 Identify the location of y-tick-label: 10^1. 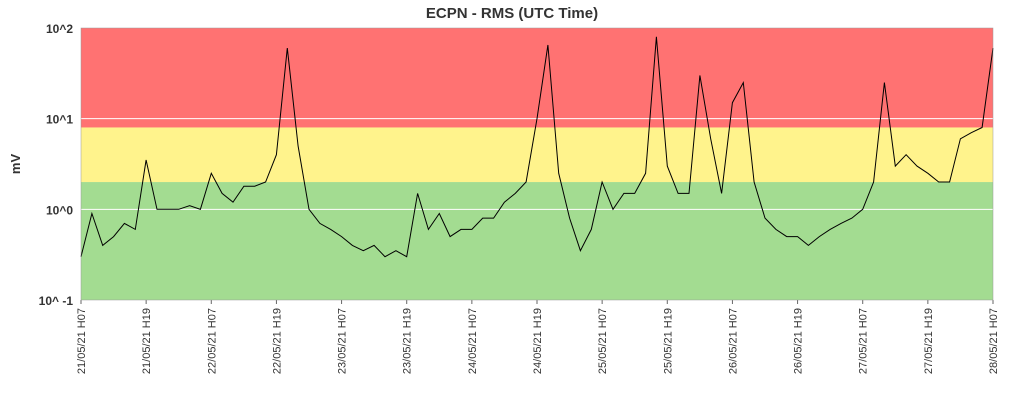
(59, 120).